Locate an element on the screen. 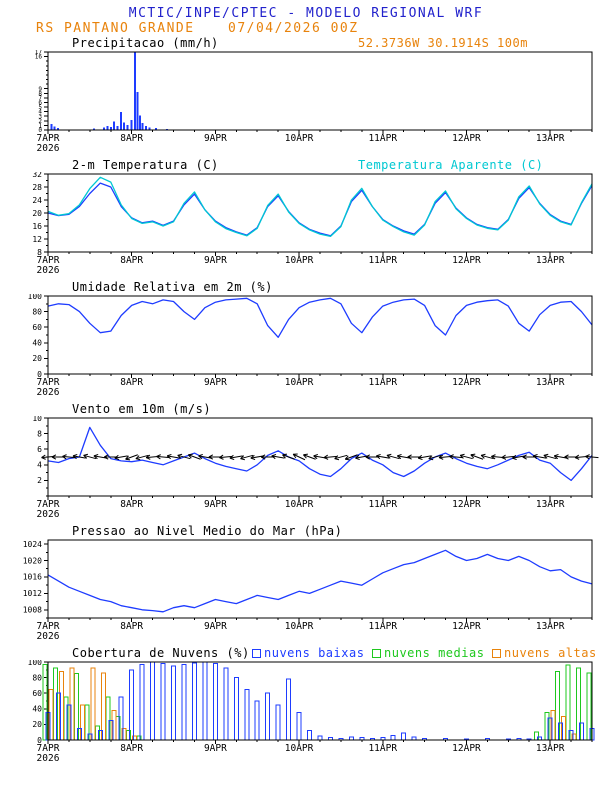 Image resolution: width=612 pixels, height=792 pixels. svg-text: 1024 is located at coordinates (32, 544).